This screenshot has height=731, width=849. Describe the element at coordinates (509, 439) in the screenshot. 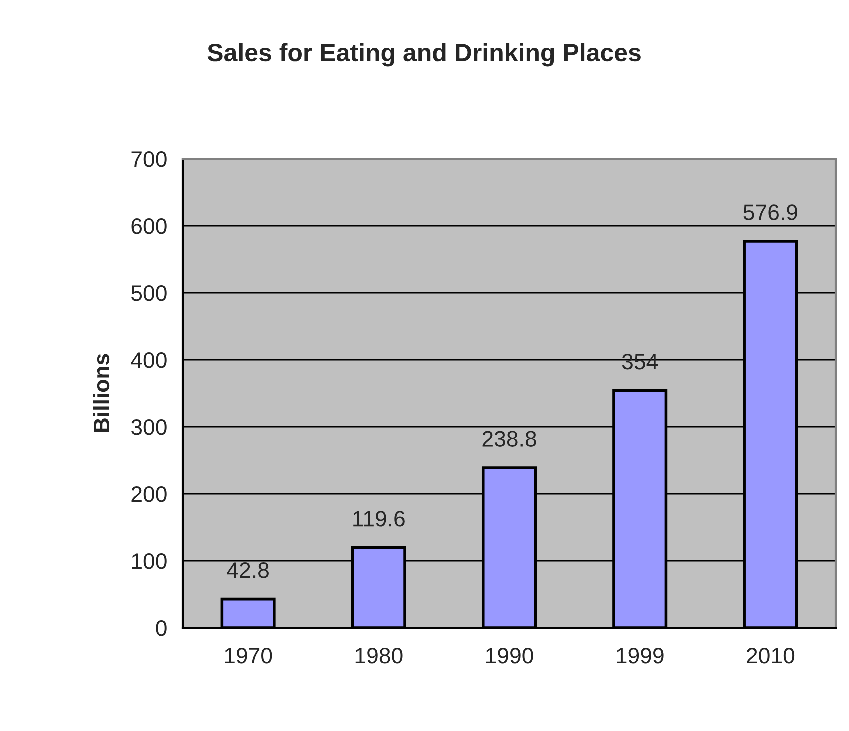

I see `data-label: 238.8` at that location.